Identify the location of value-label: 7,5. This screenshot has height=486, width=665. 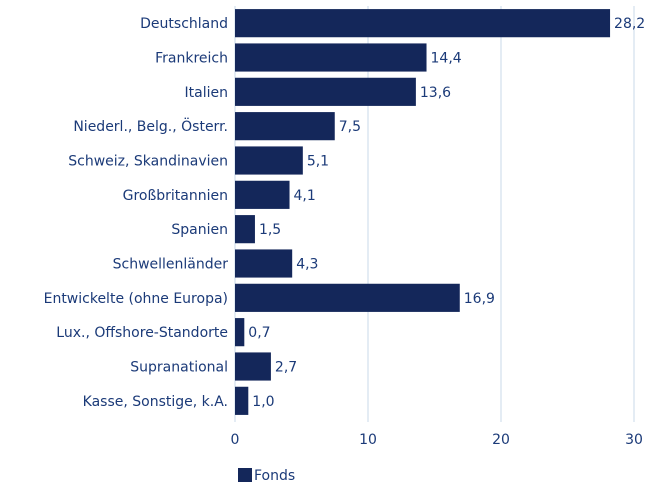
(350, 127).